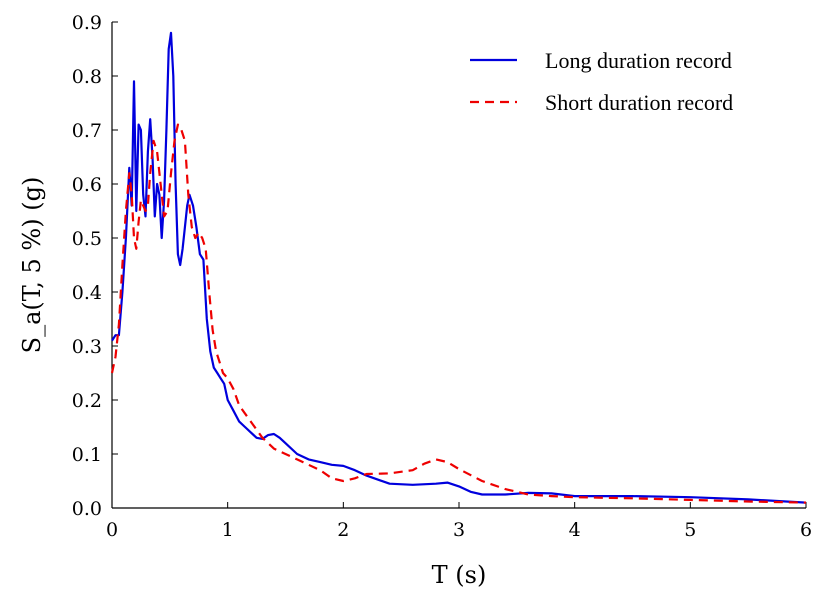 The height and width of the screenshot is (597, 816). What do you see at coordinates (575, 530) in the screenshot?
I see `x-tick-label: 4` at bounding box center [575, 530].